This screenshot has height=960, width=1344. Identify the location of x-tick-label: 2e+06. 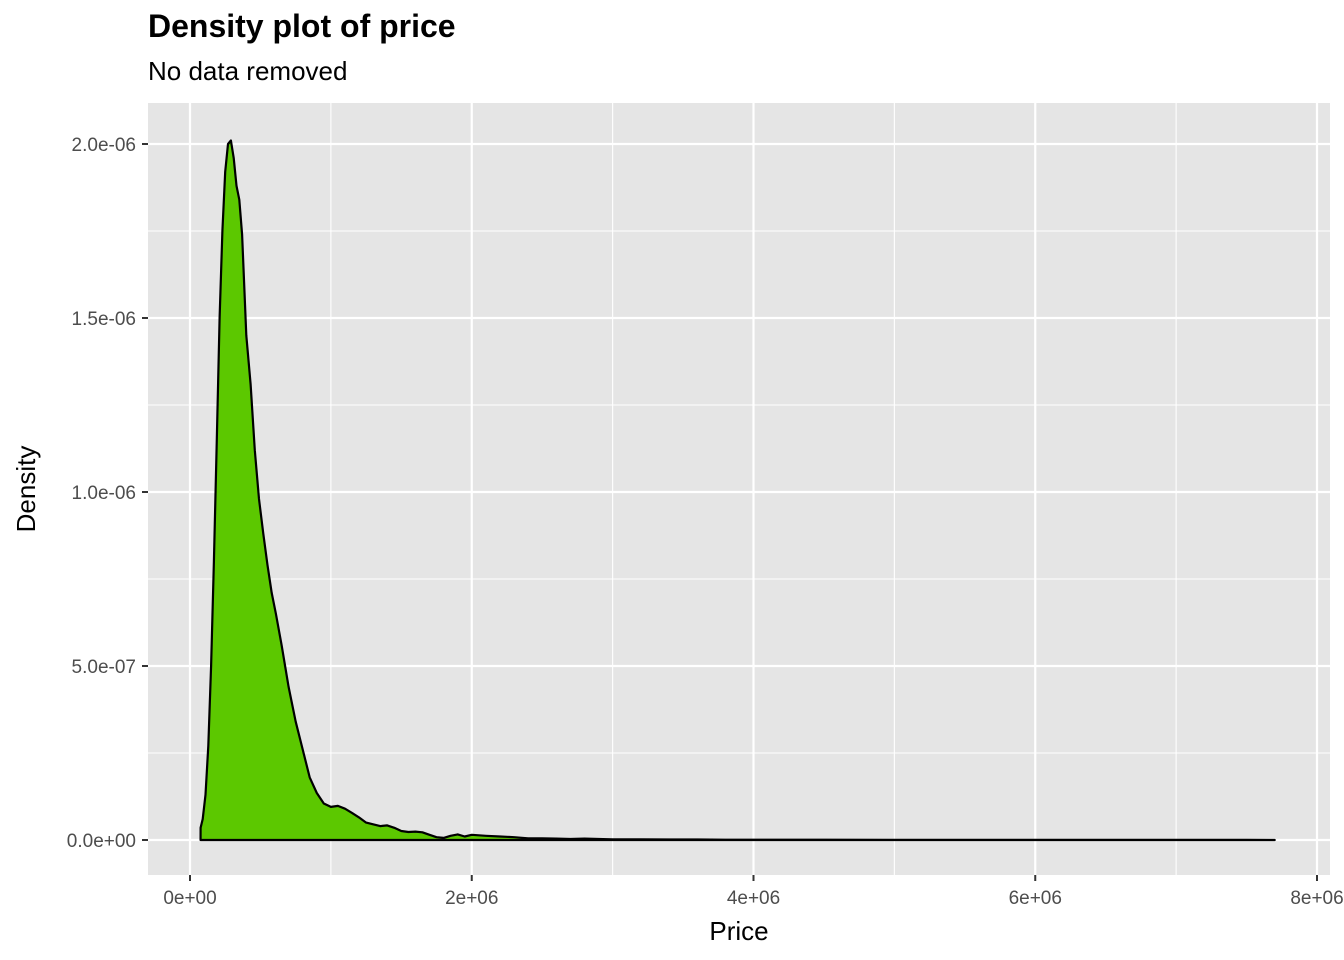
(471, 898).